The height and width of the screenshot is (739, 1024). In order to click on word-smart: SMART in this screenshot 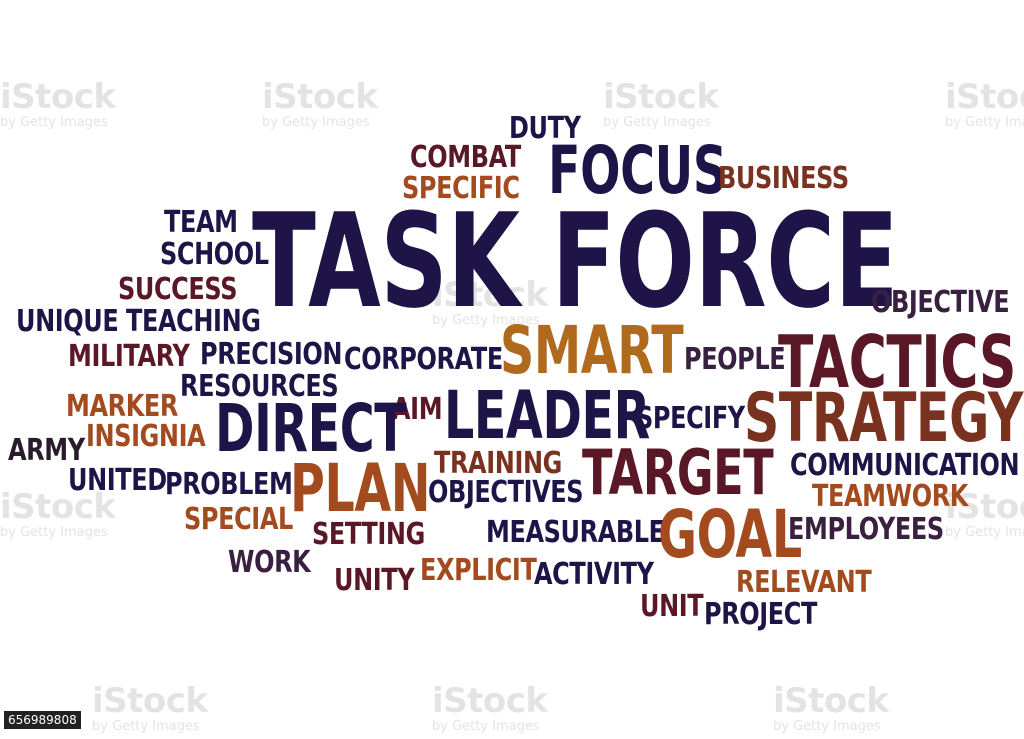, I will do `click(592, 350)`.